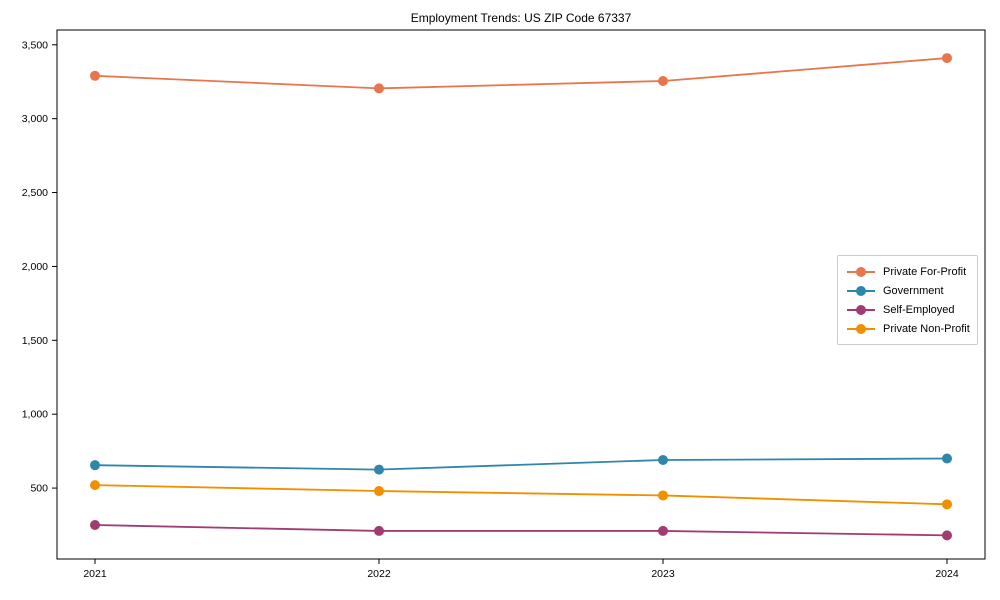  I want to click on y-tick-label: 2,000, so click(35, 267).